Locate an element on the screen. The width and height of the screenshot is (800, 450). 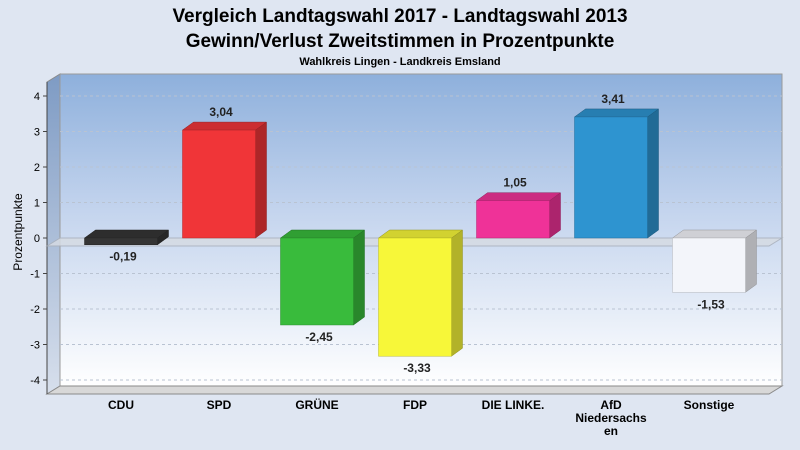
x-tick-label: Sonstige is located at coordinates (709, 405).